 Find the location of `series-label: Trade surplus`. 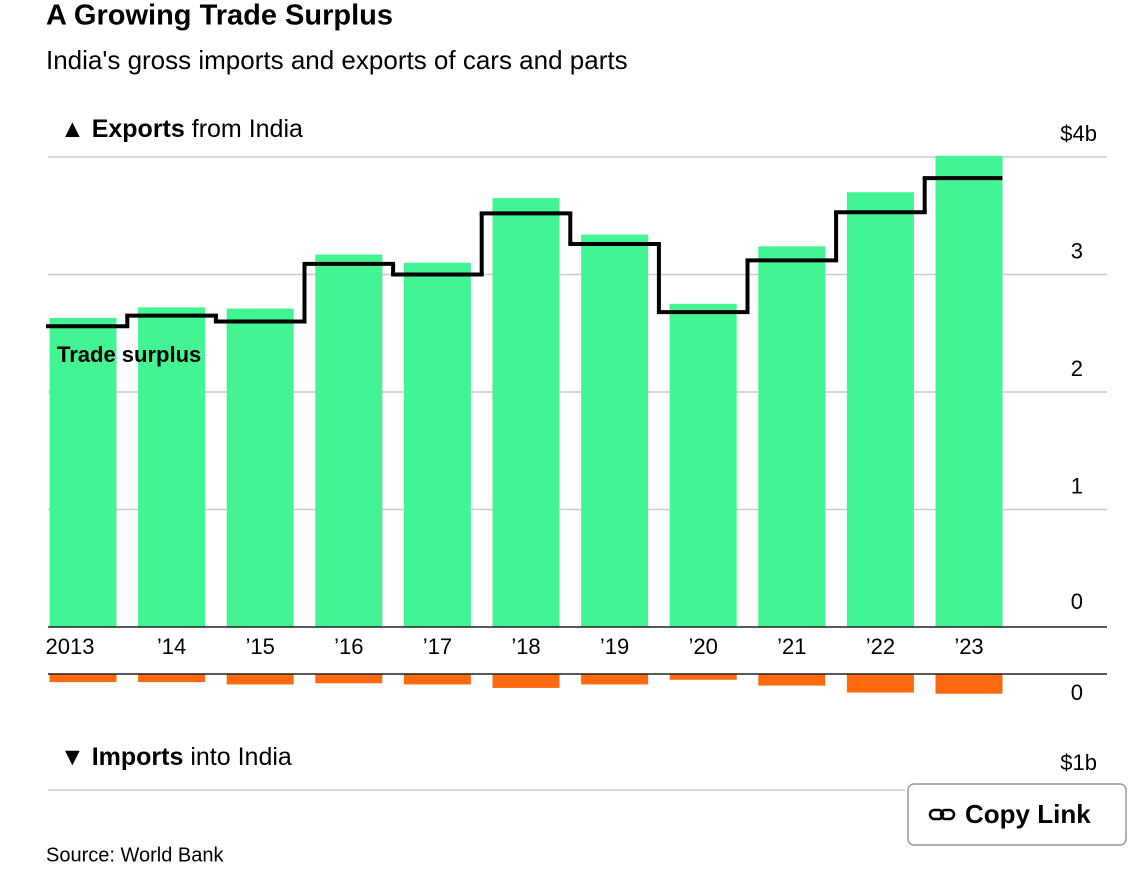

series-label: Trade surplus is located at coordinates (129, 354).